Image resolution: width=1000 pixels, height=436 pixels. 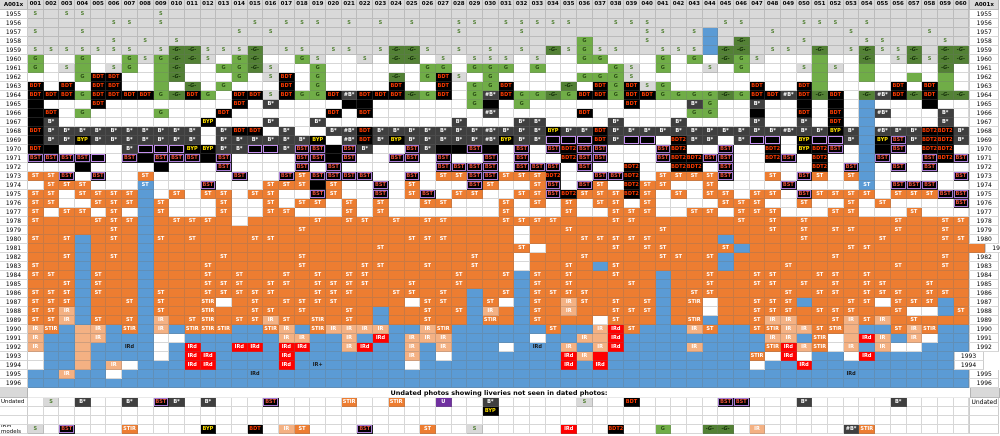 I want to click on grid-cell: BDT2, so click(x=773, y=158).